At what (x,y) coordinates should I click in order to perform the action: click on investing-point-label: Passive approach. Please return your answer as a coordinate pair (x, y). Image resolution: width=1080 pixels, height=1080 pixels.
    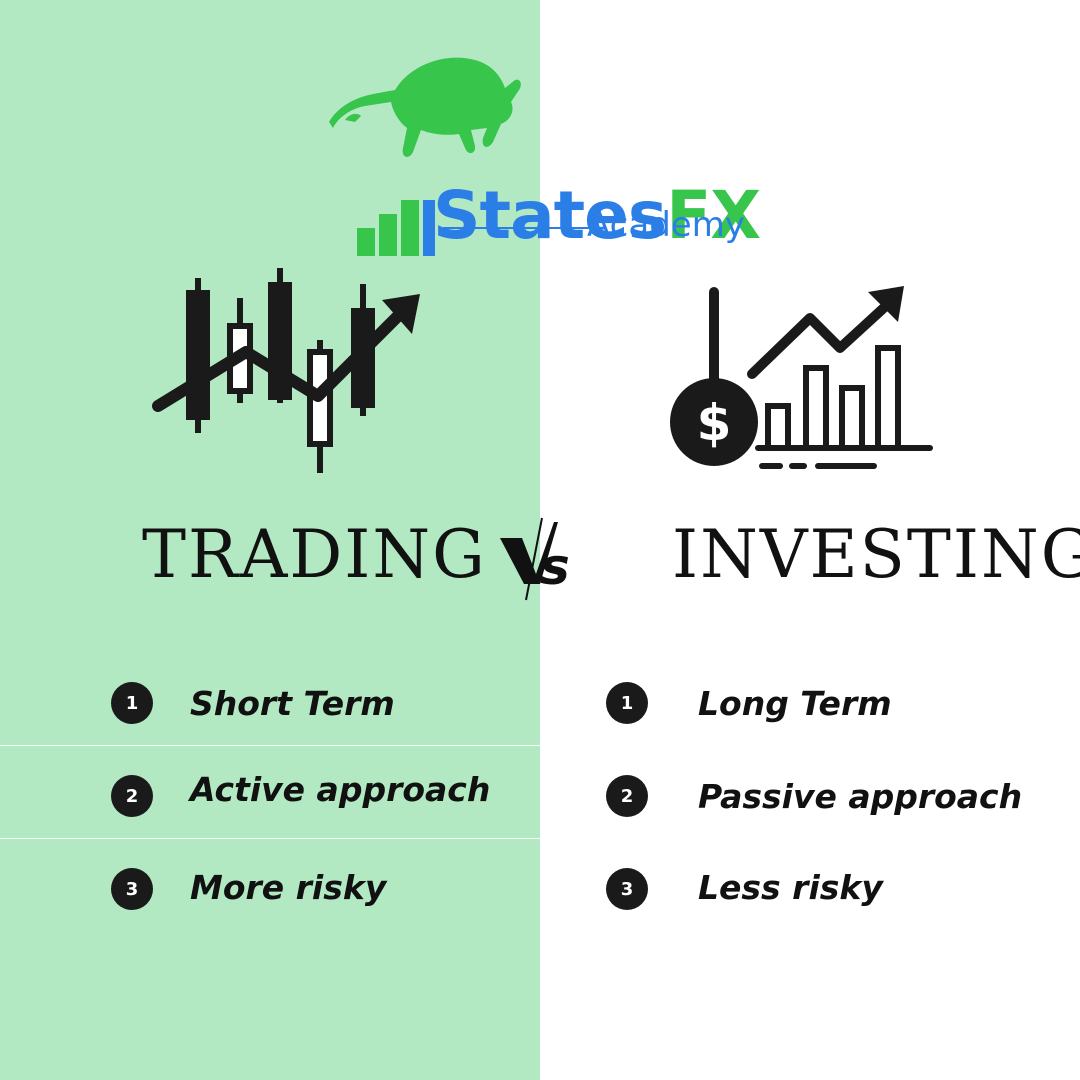
    Looking at the image, I should click on (860, 796).